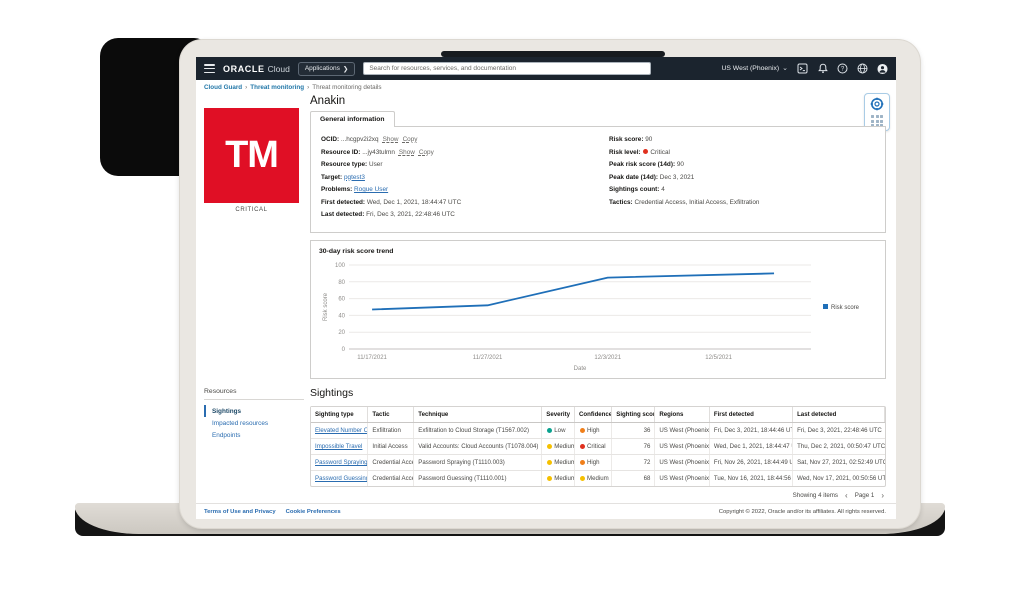 The image size is (1024, 600). Describe the element at coordinates (332, 393) in the screenshot. I see `sightings-heading: Sightings` at that location.